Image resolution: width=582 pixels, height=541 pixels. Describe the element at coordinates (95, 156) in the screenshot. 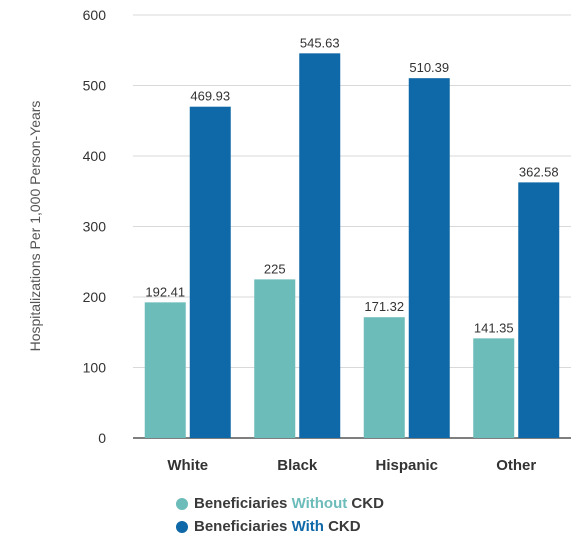

I see `y-tick-label: 400` at that location.